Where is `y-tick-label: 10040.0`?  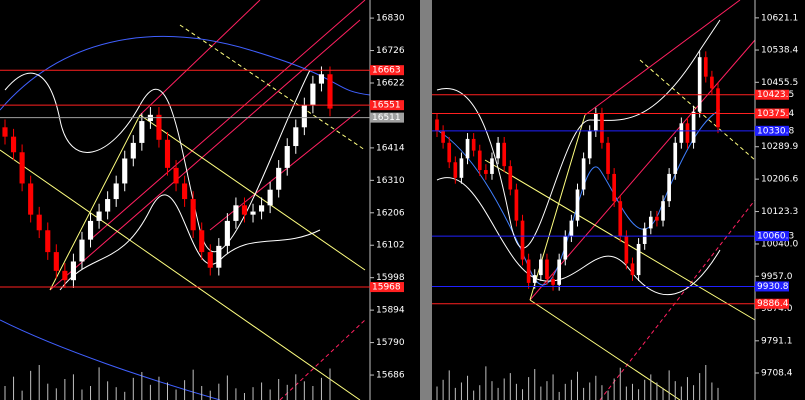 y-tick-label: 10040.0 is located at coordinates (779, 244).